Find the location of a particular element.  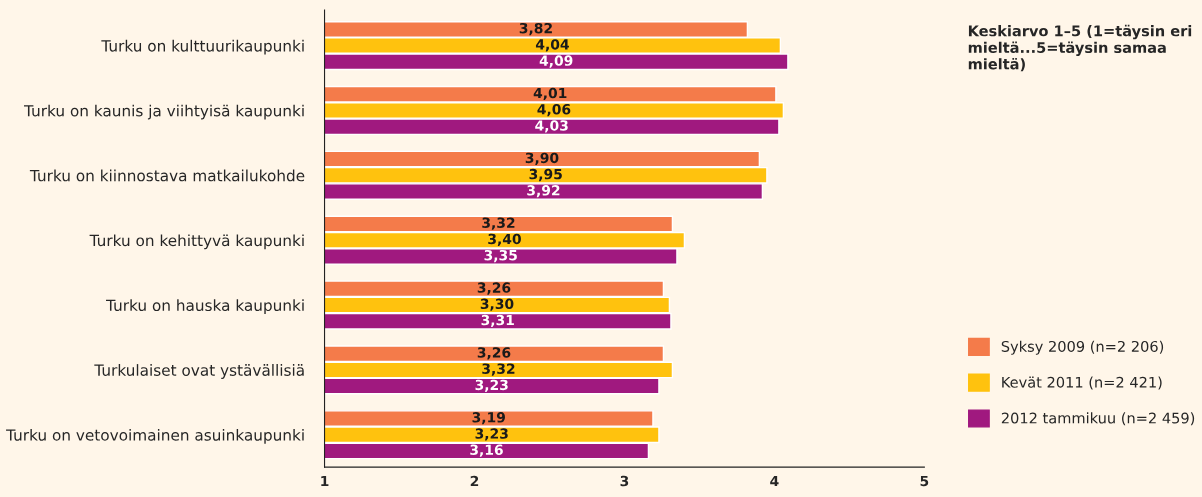

x-tick-label: 3 is located at coordinates (624, 481).